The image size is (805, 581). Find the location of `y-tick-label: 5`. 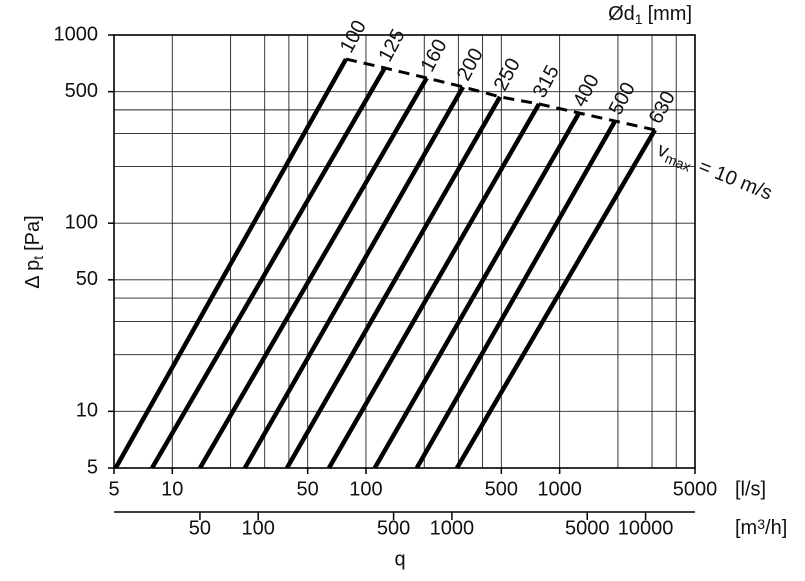

y-tick-label: 5 is located at coordinates (92, 467).